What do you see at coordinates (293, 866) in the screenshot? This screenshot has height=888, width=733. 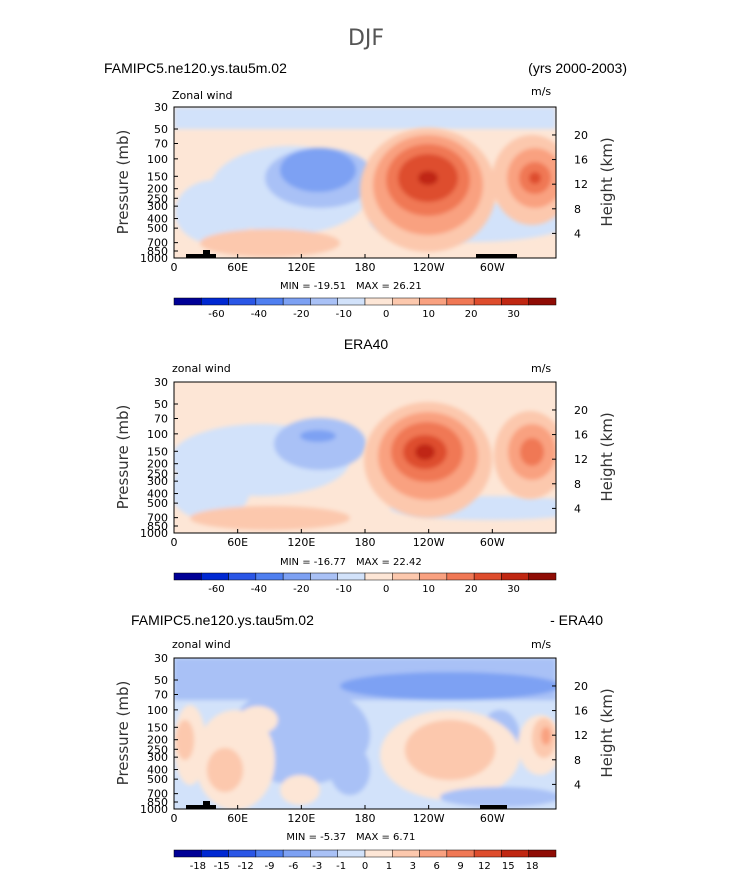 I see `colorbar-label: -6` at bounding box center [293, 866].